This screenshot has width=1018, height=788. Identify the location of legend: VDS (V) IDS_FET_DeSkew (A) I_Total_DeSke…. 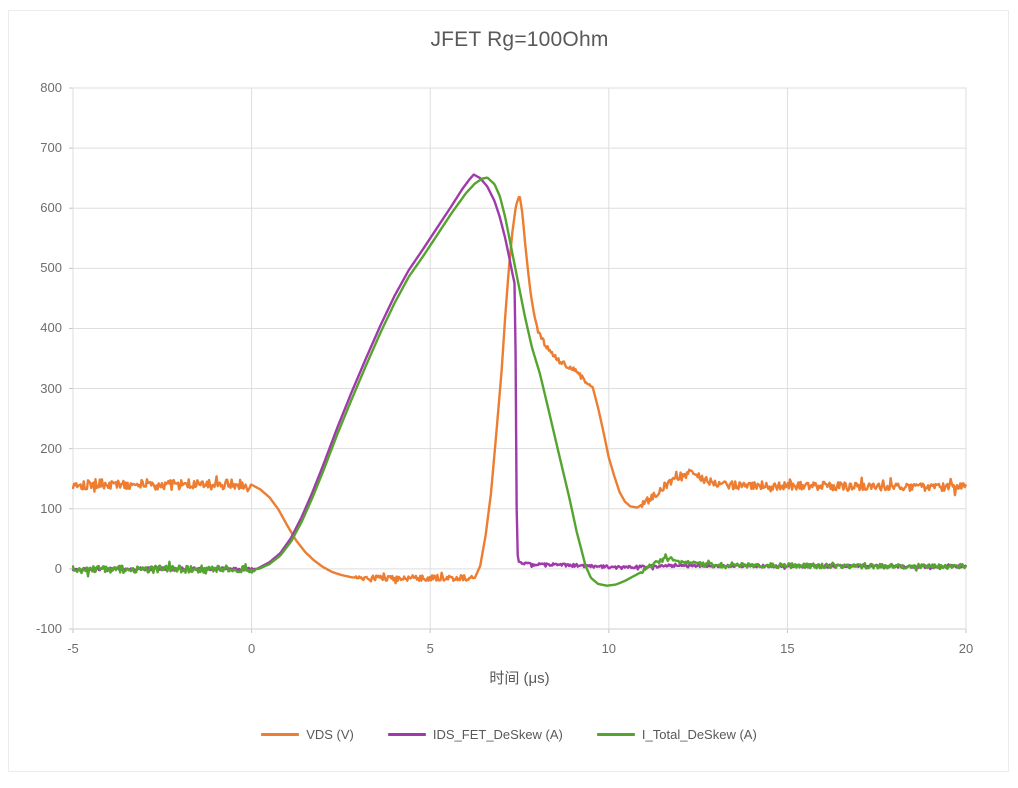
(509, 734).